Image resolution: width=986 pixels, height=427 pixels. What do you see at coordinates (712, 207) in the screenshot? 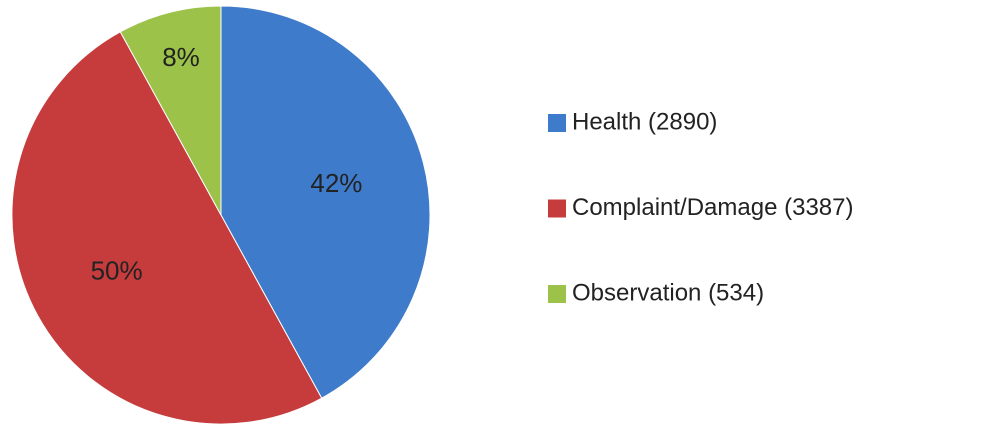
I see `legend-label: Complaint/Damage (3387)` at bounding box center [712, 207].